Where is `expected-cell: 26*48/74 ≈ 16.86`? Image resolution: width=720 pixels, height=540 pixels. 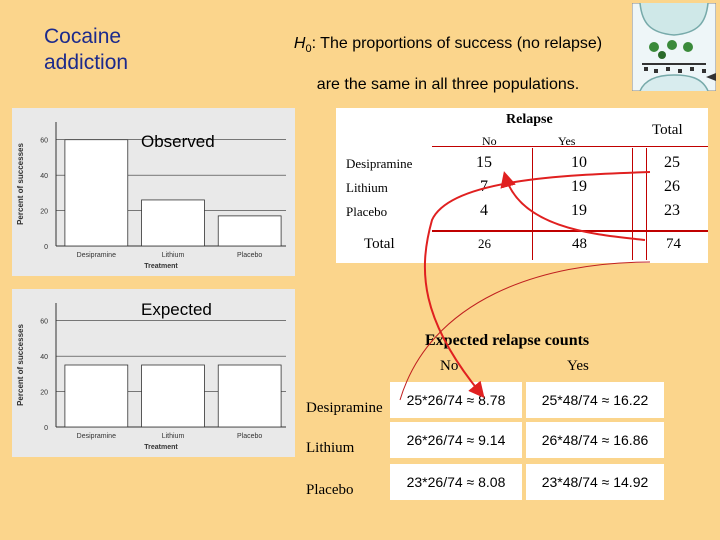 expected-cell: 26*48/74 ≈ 16.86 is located at coordinates (595, 440).